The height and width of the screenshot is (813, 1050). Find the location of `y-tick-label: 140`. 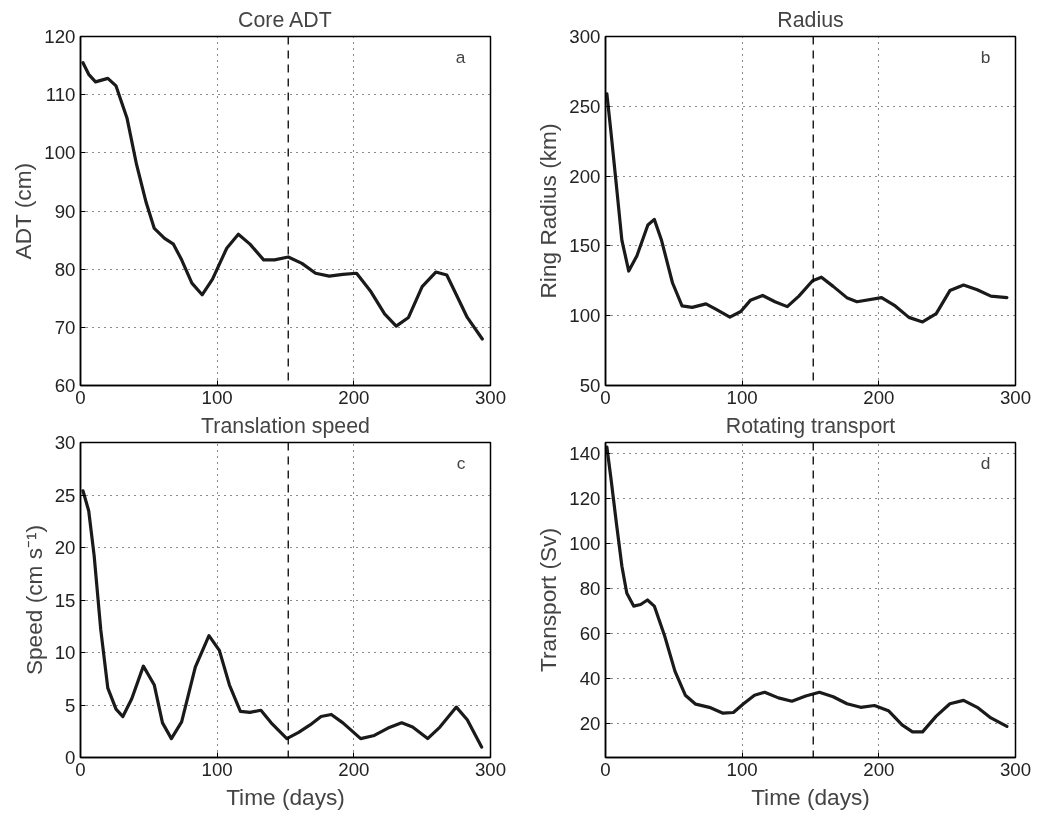

y-tick-label: 140 is located at coordinates (585, 454).